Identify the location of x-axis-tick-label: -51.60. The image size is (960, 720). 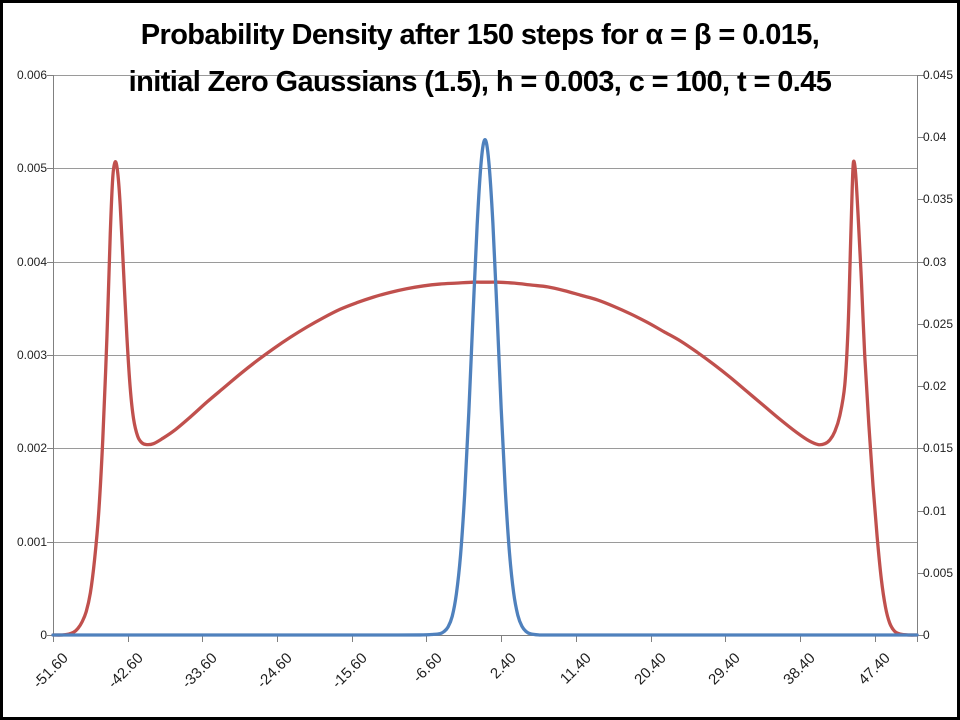
(50, 670).